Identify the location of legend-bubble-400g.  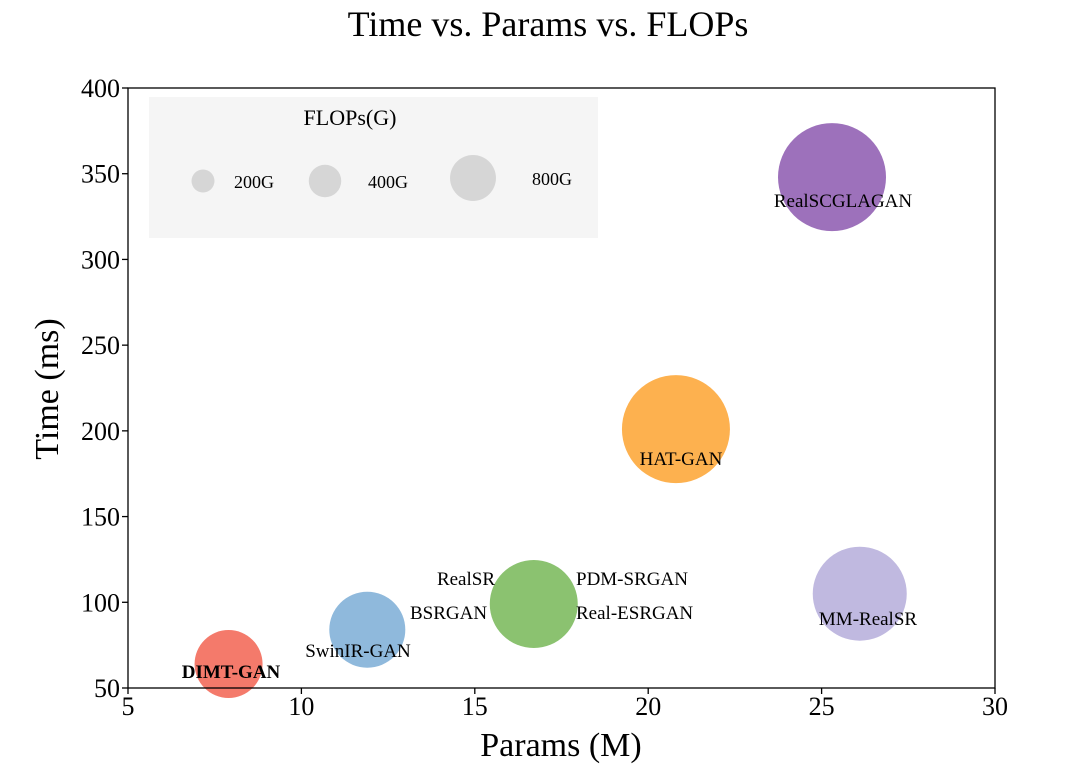
(325, 181).